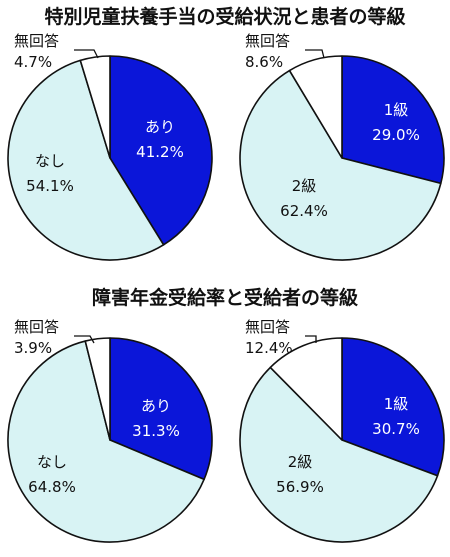 This screenshot has height=557, width=450. Describe the element at coordinates (396, 404) in the screenshot. I see `slice-label-4-1: 1級` at that location.